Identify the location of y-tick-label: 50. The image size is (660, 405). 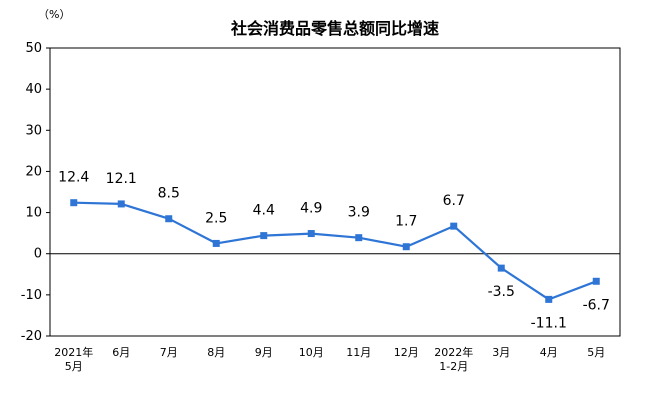
(33, 48).